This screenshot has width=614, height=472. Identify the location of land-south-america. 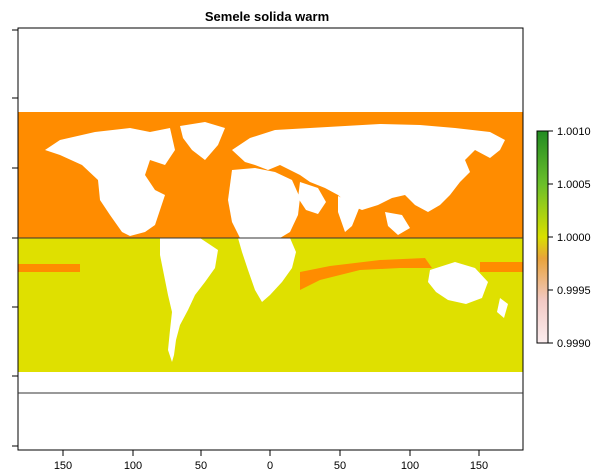
(189, 300).